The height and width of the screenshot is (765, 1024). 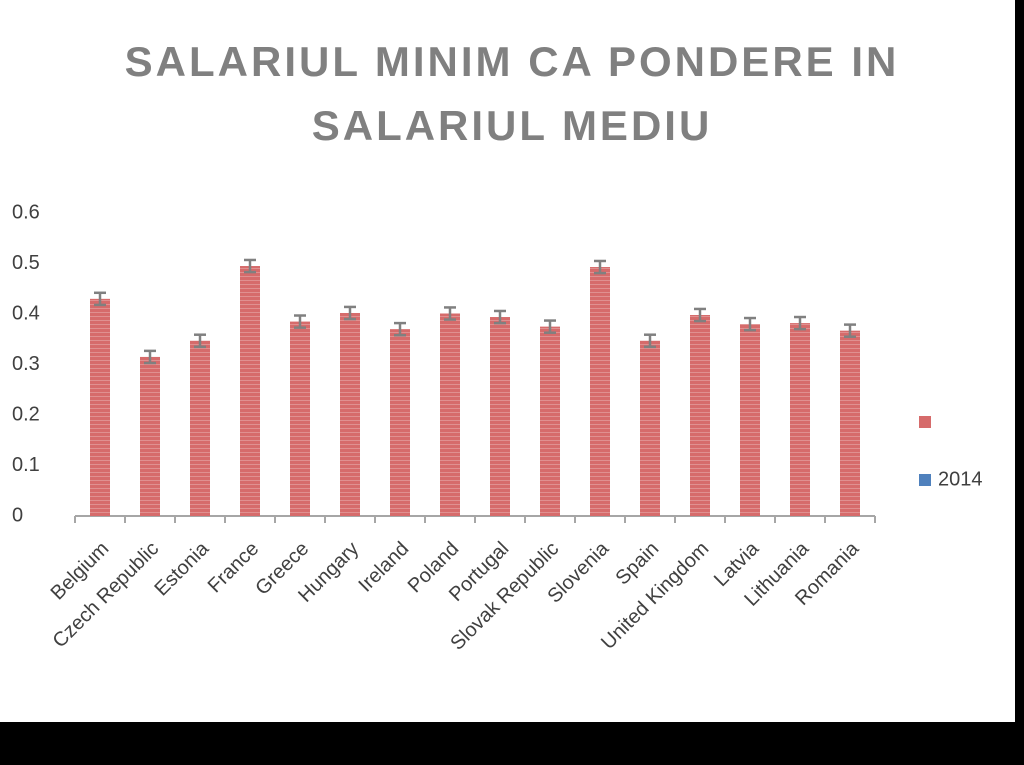 I want to click on y-tick-label: 0.1, so click(x=26, y=465).